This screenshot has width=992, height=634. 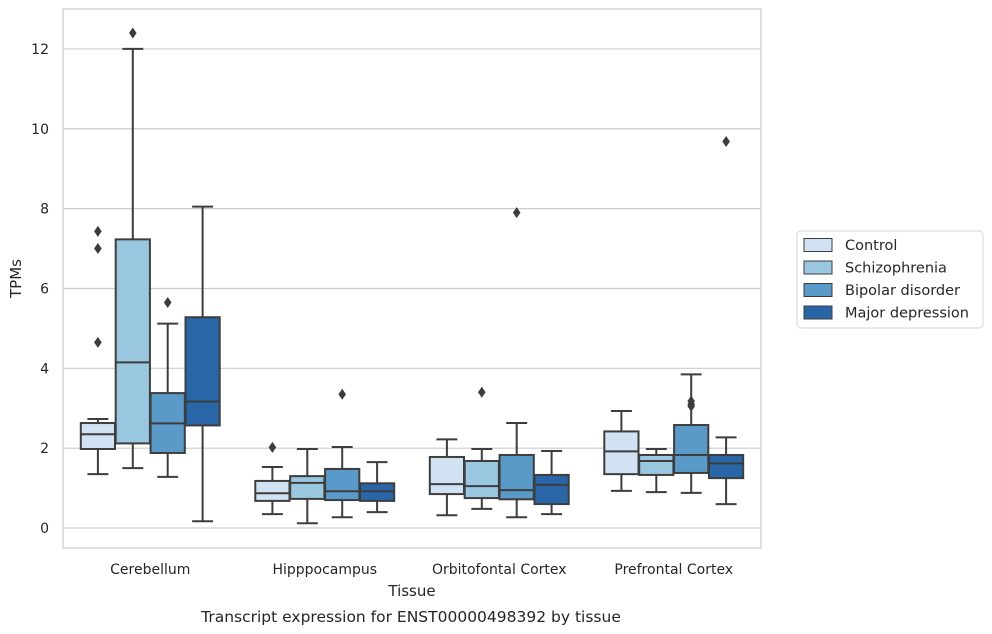 What do you see at coordinates (871, 246) in the screenshot?
I see `legend-label-0: Control` at bounding box center [871, 246].